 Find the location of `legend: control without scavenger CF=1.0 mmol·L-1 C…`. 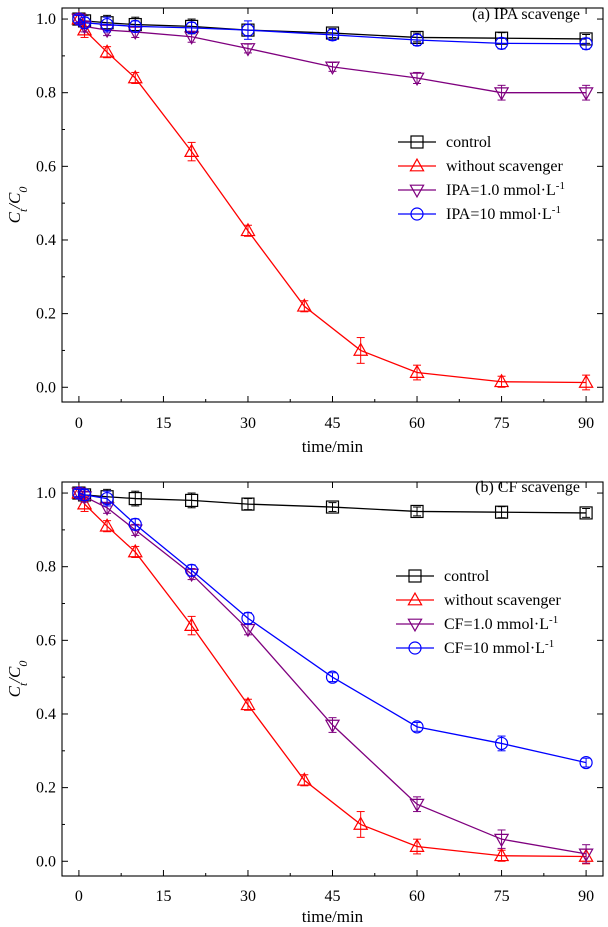

legend: control without scavenger CF=1.0 mmol·L-1 C… is located at coordinates (479, 612).